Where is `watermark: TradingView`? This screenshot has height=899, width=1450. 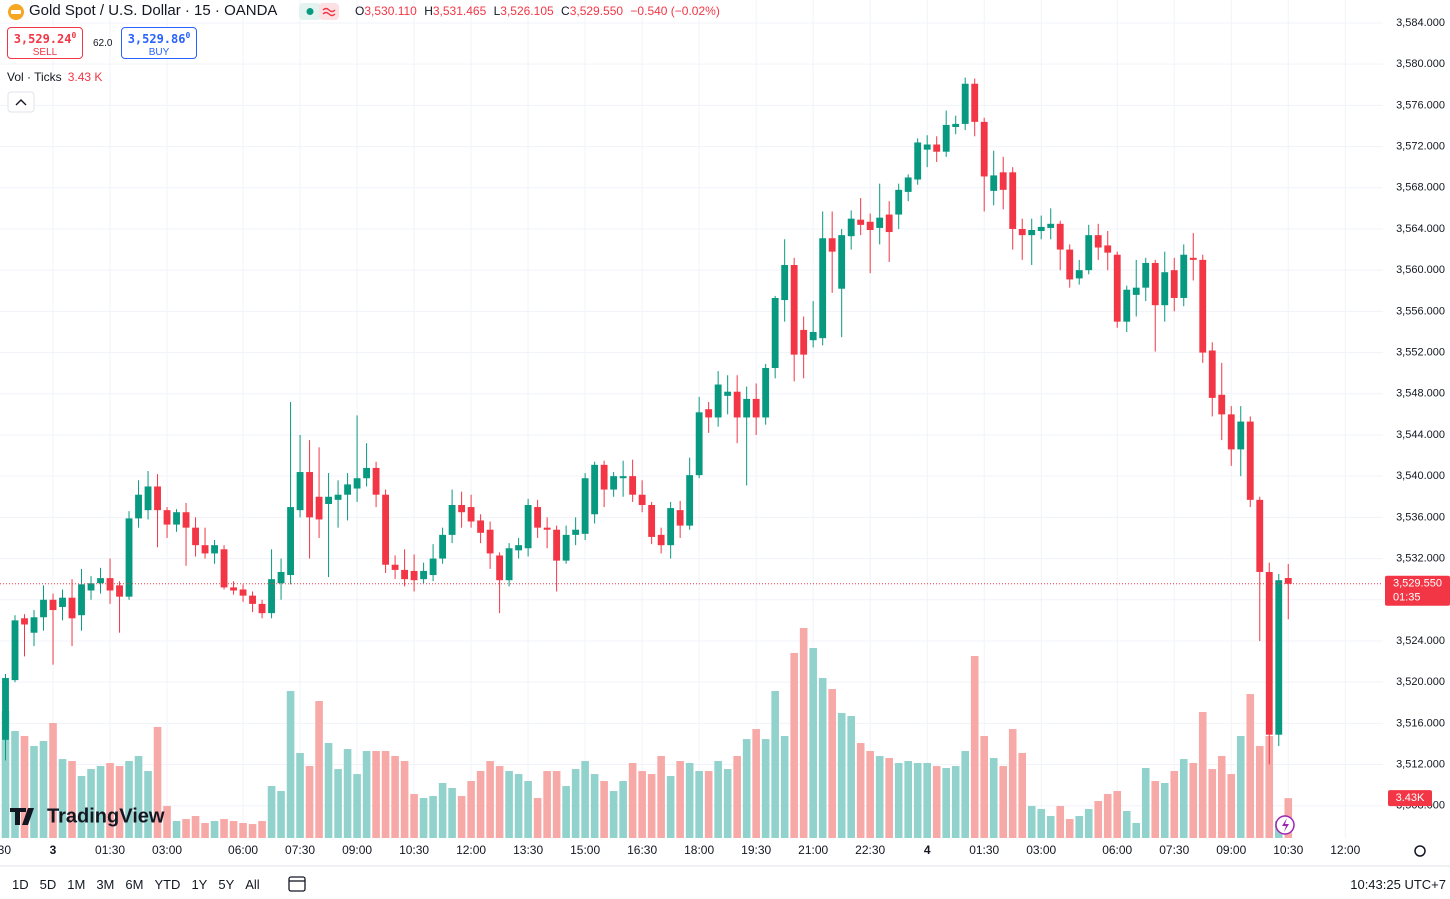 watermark: TradingView is located at coordinates (106, 816).